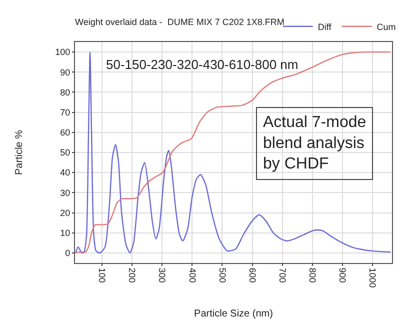 The height and width of the screenshot is (326, 419). What do you see at coordinates (373, 278) in the screenshot?
I see `x-tick-label: 1000` at bounding box center [373, 278].